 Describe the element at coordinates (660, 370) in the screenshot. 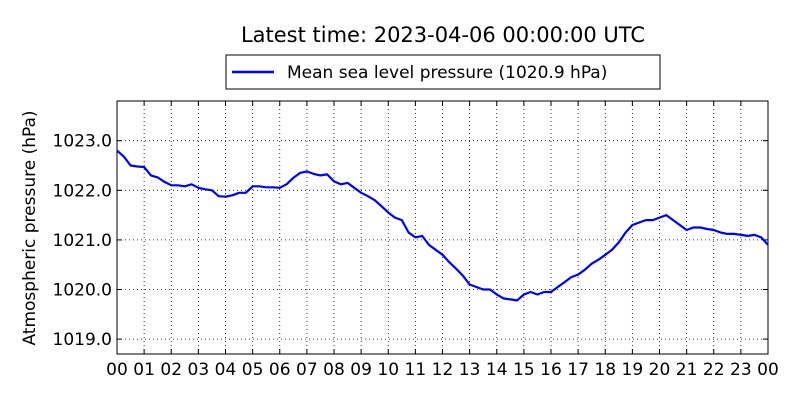

I see `x-tick-label: 20` at that location.